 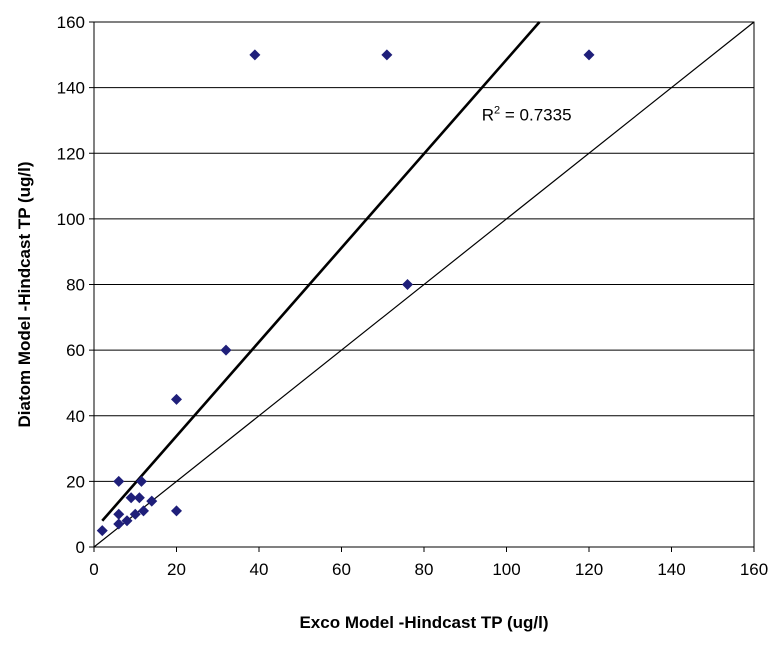 I want to click on x-tick-label: 100, so click(x=506, y=569).